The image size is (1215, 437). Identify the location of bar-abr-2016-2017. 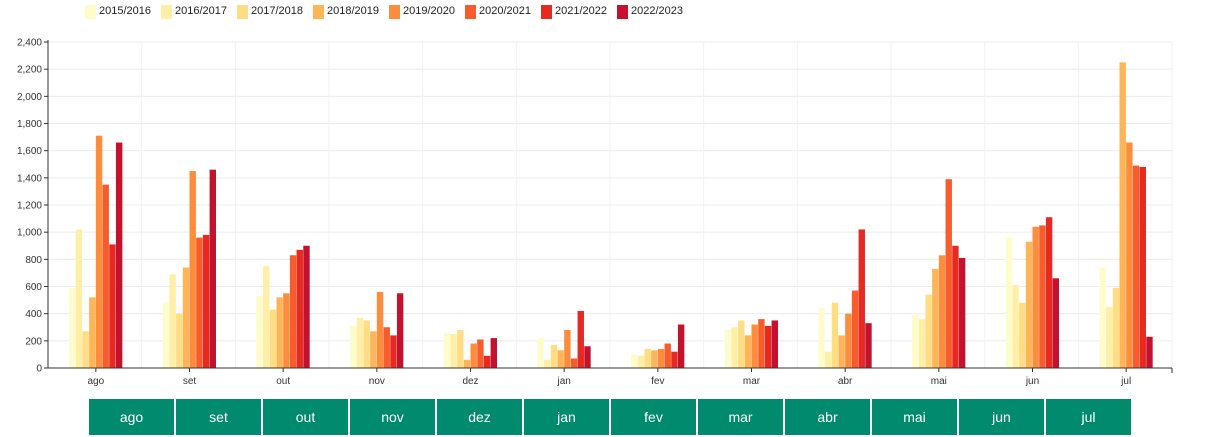
(828, 359).